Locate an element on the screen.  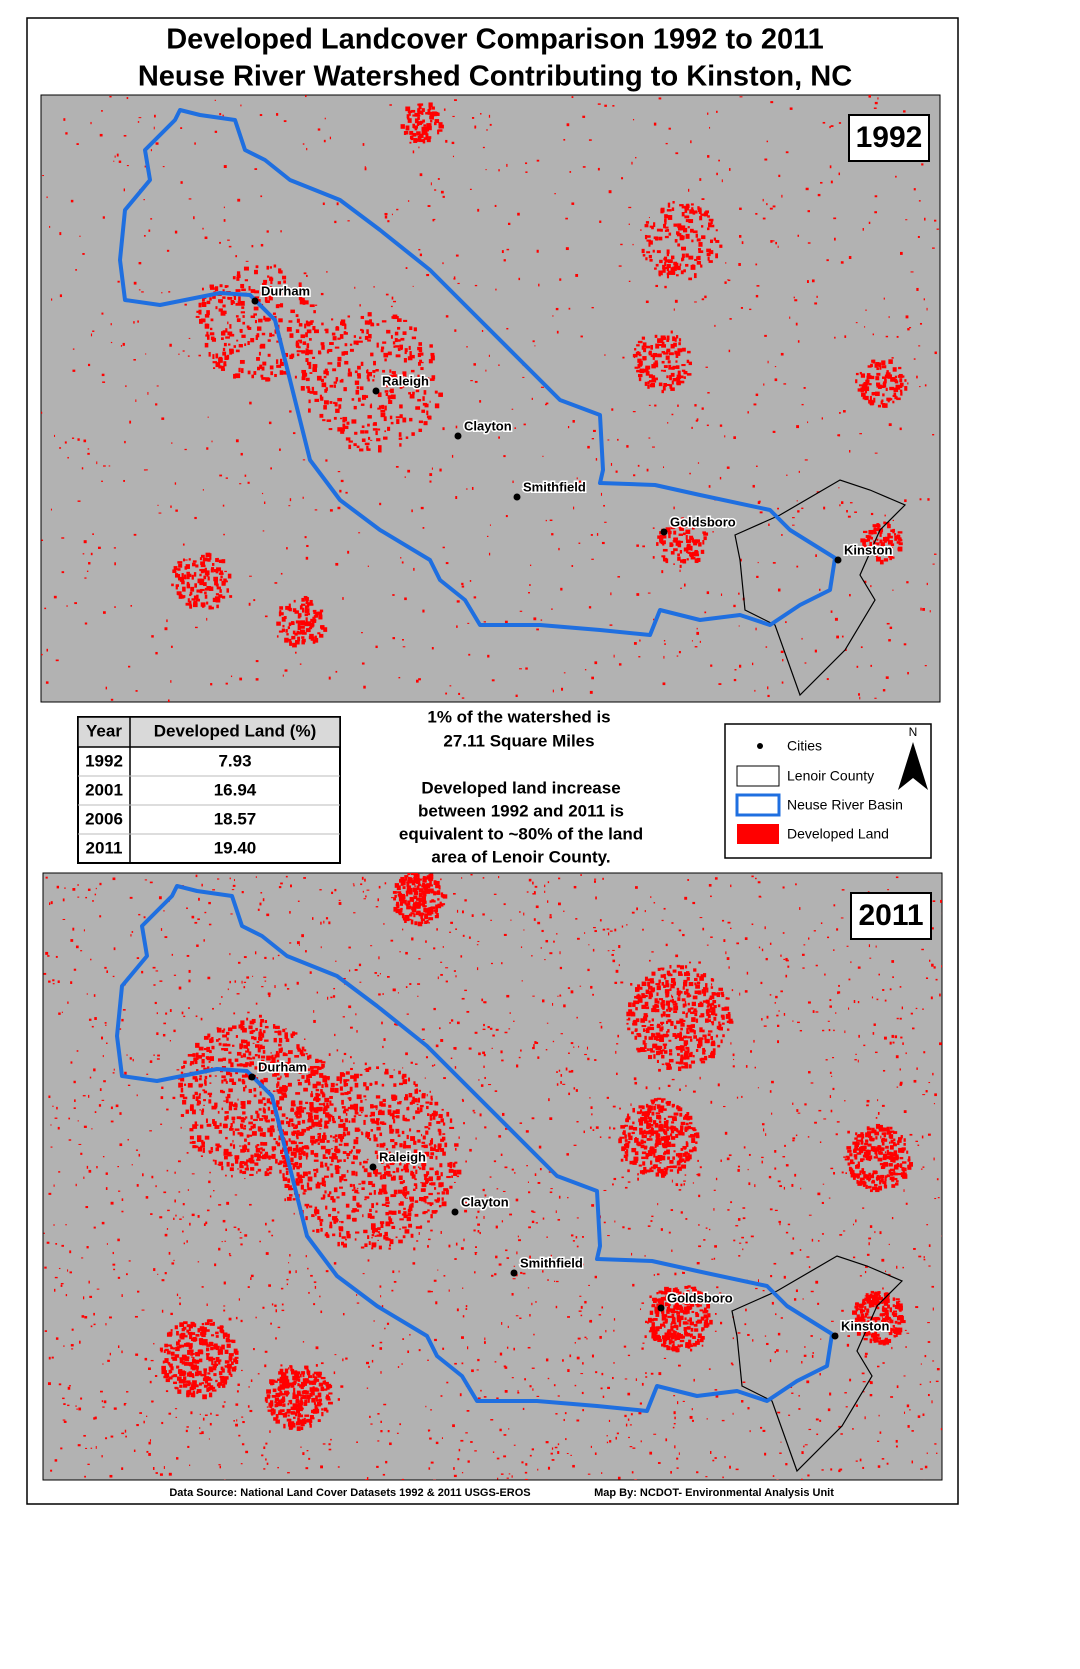
table-cell: 2011 is located at coordinates (104, 847).